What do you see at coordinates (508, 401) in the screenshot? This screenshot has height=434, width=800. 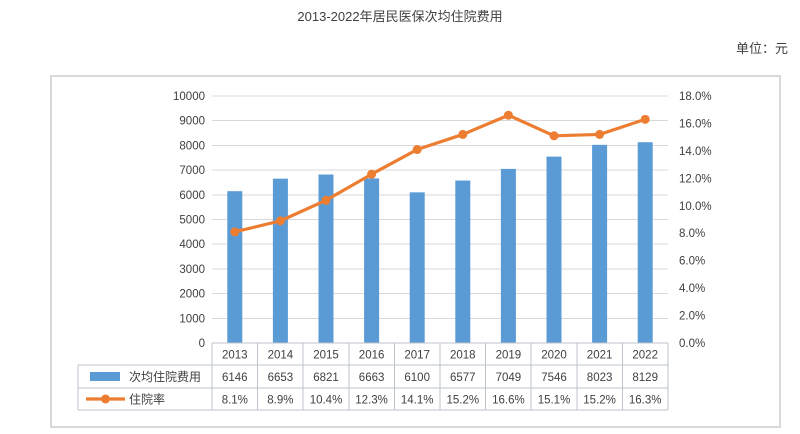 I see `rate-cell: 16.6%` at bounding box center [508, 401].